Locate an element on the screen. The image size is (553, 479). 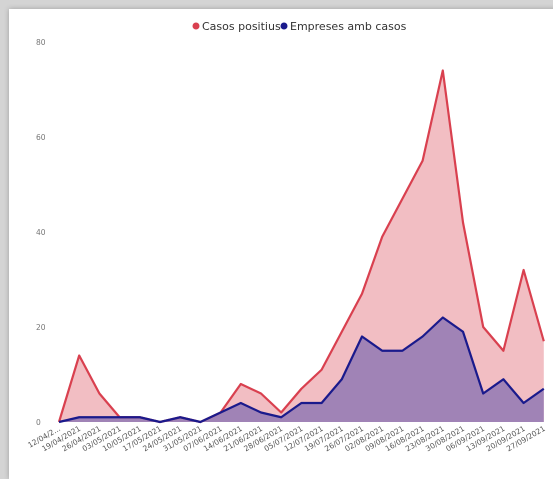
y-tick-label: 40 is located at coordinates (41, 232).